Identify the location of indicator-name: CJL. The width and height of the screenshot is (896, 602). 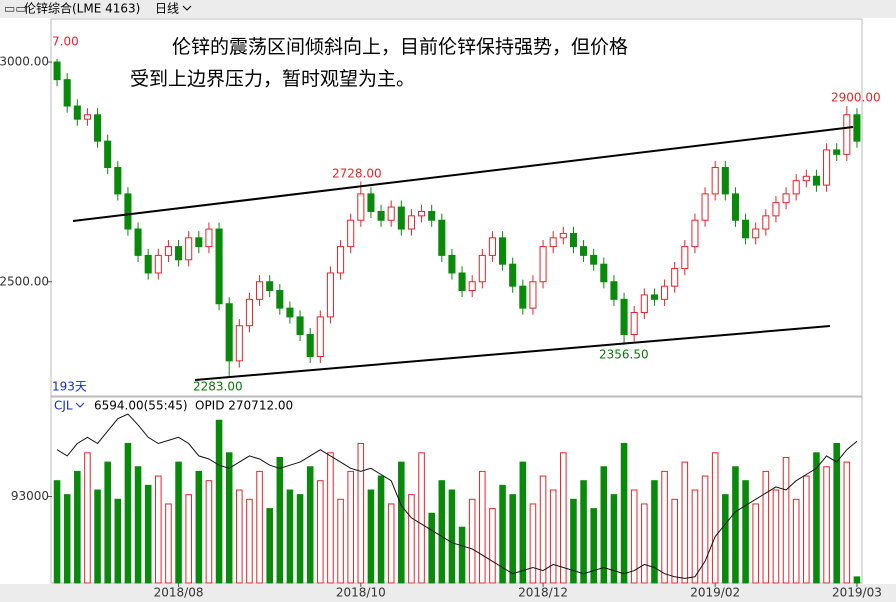
(63, 406).